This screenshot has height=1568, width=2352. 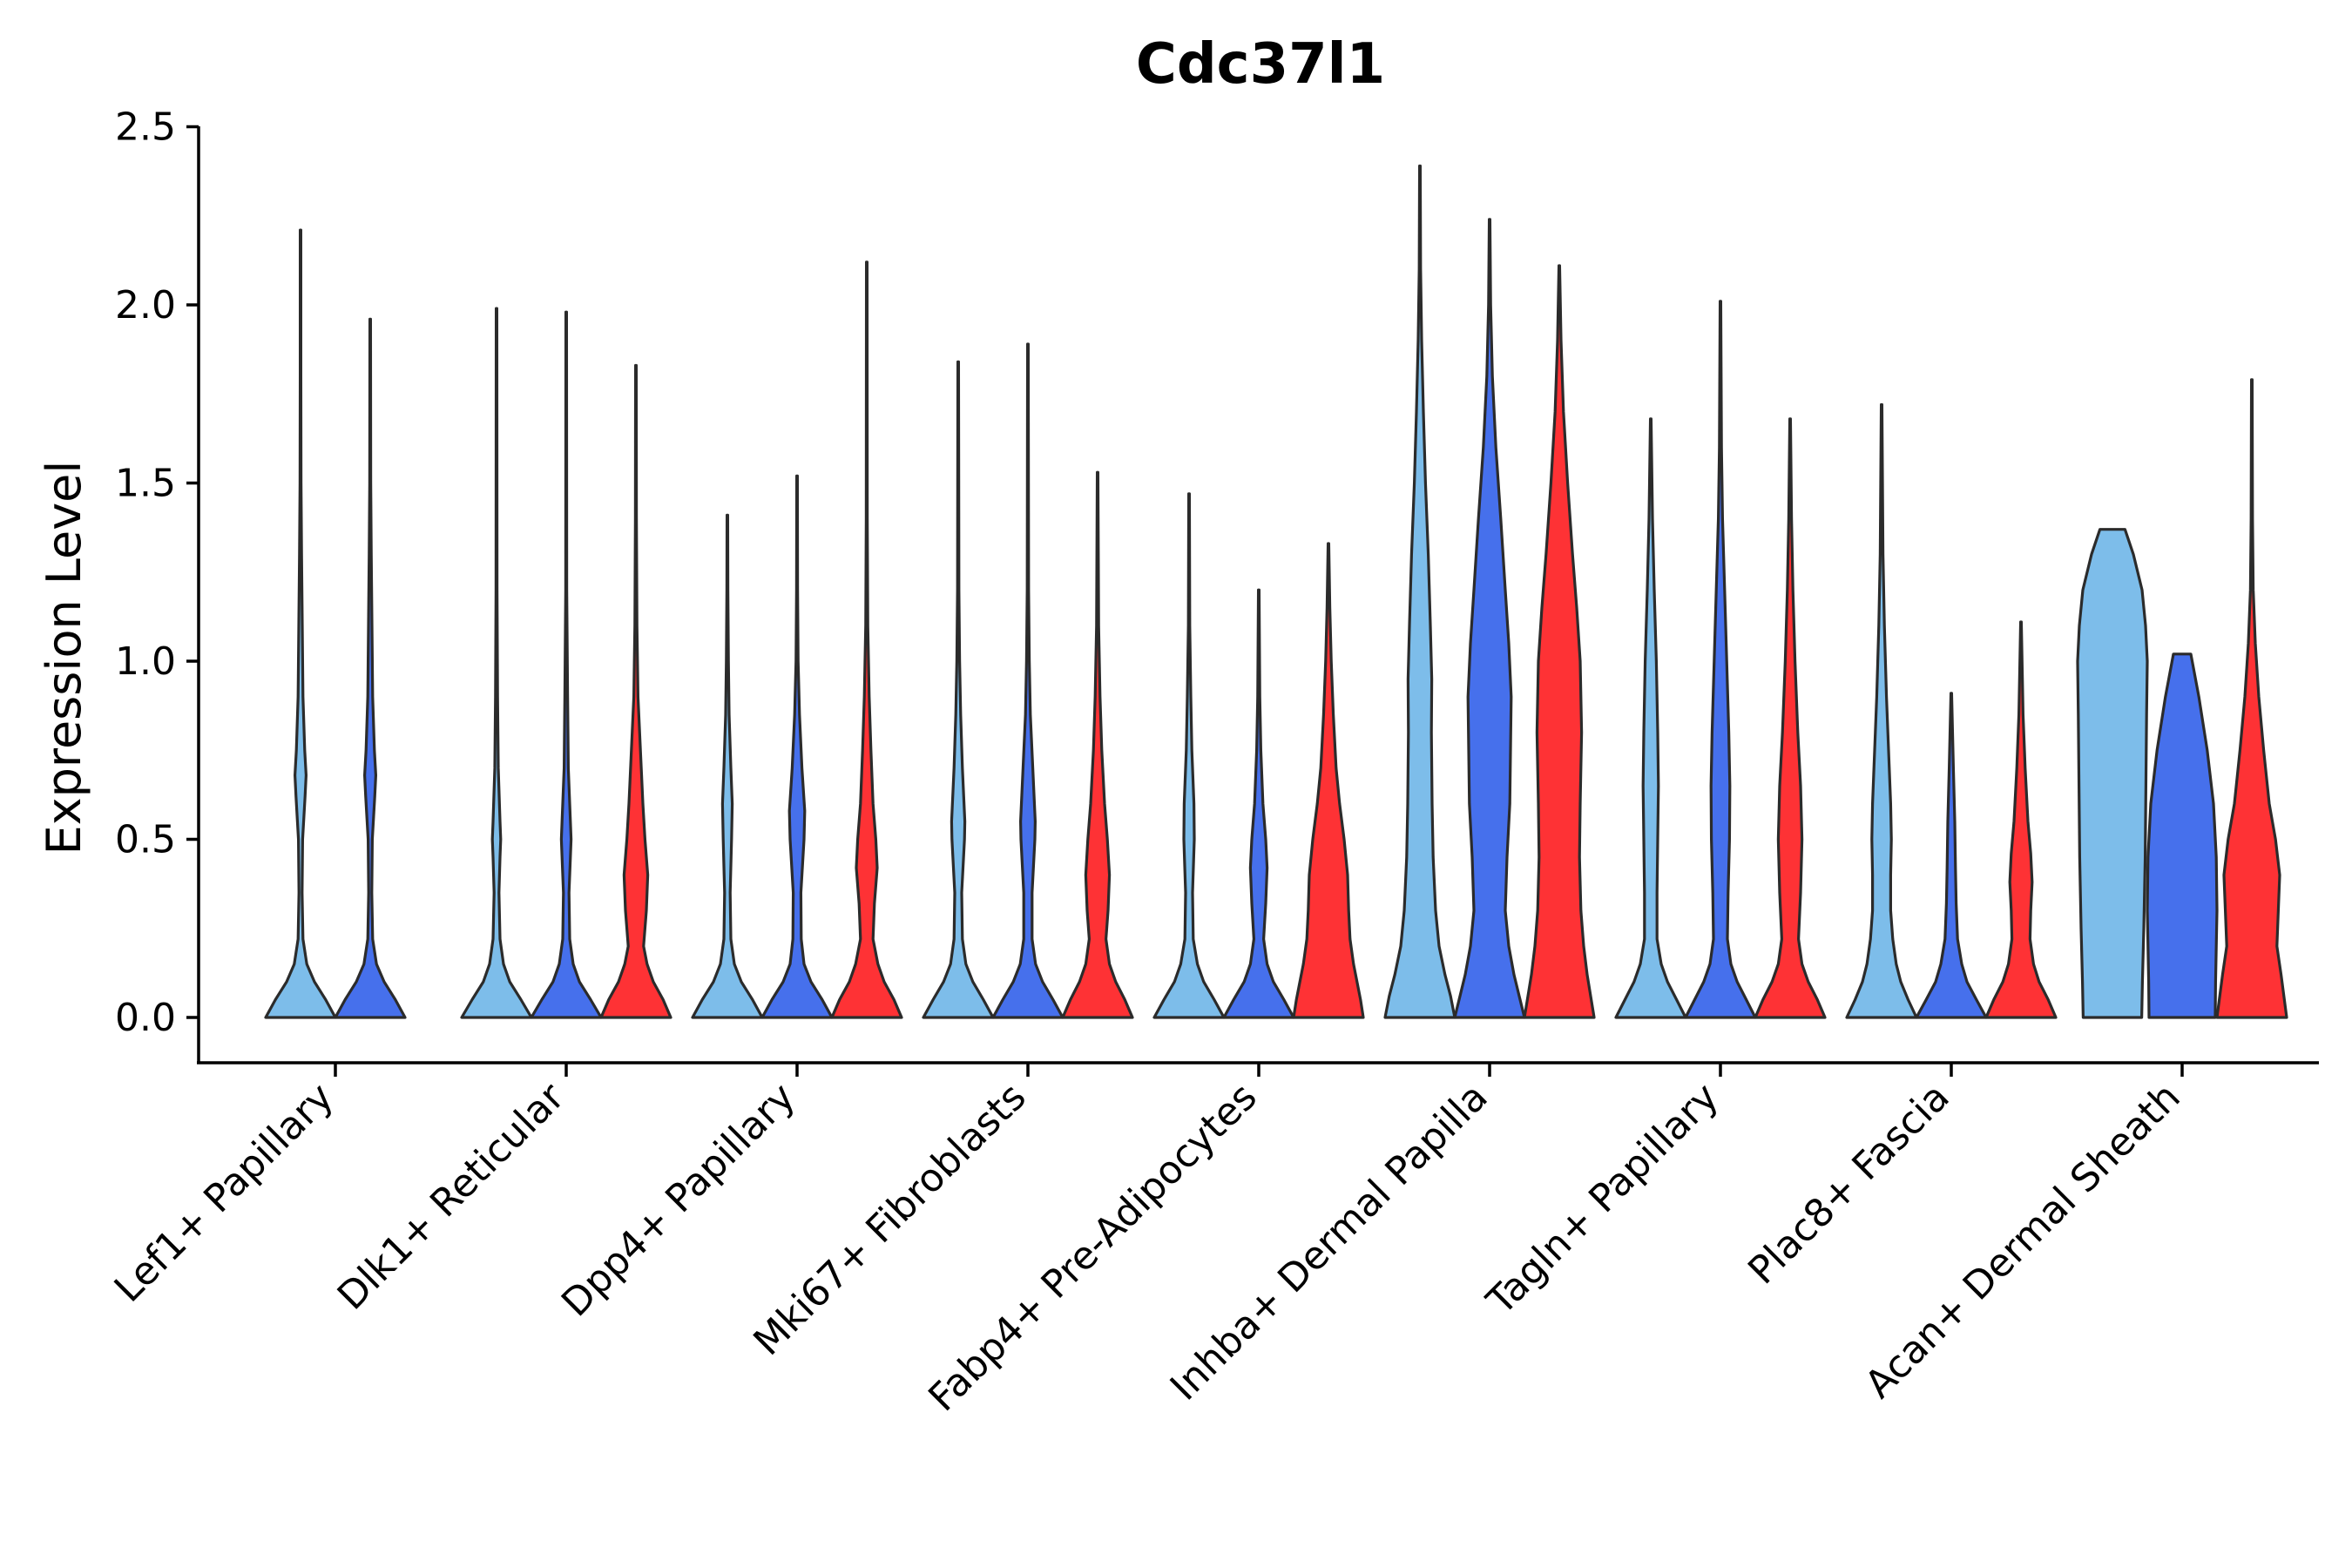 I want to click on y-tick-label: 2.5, so click(x=145, y=127).